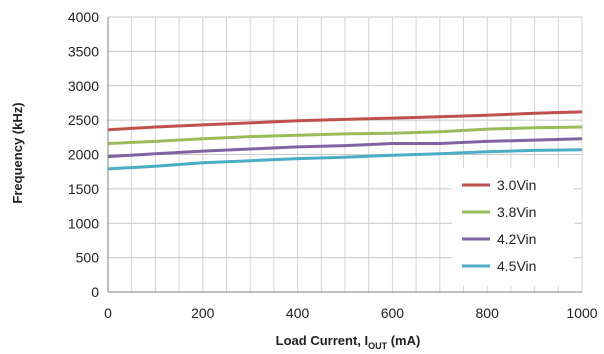 Image resolution: width=604 pixels, height=354 pixels. I want to click on y-tick-label: 3000, so click(83, 86).